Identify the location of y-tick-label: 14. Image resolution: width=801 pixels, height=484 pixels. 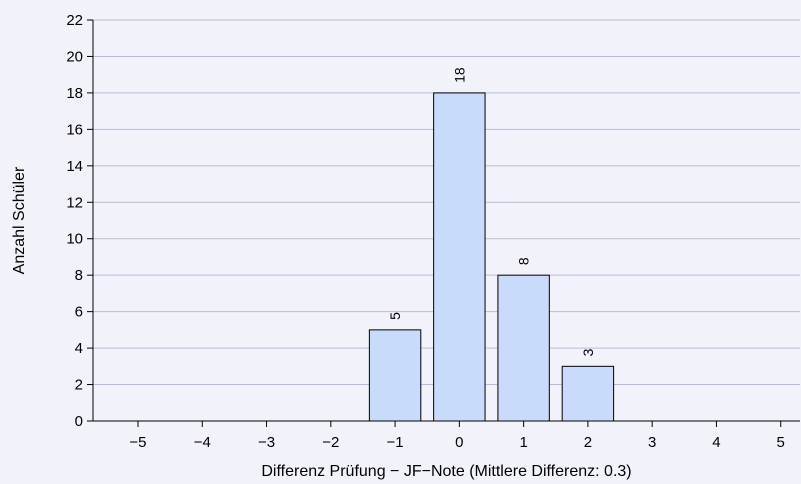
(74, 166).